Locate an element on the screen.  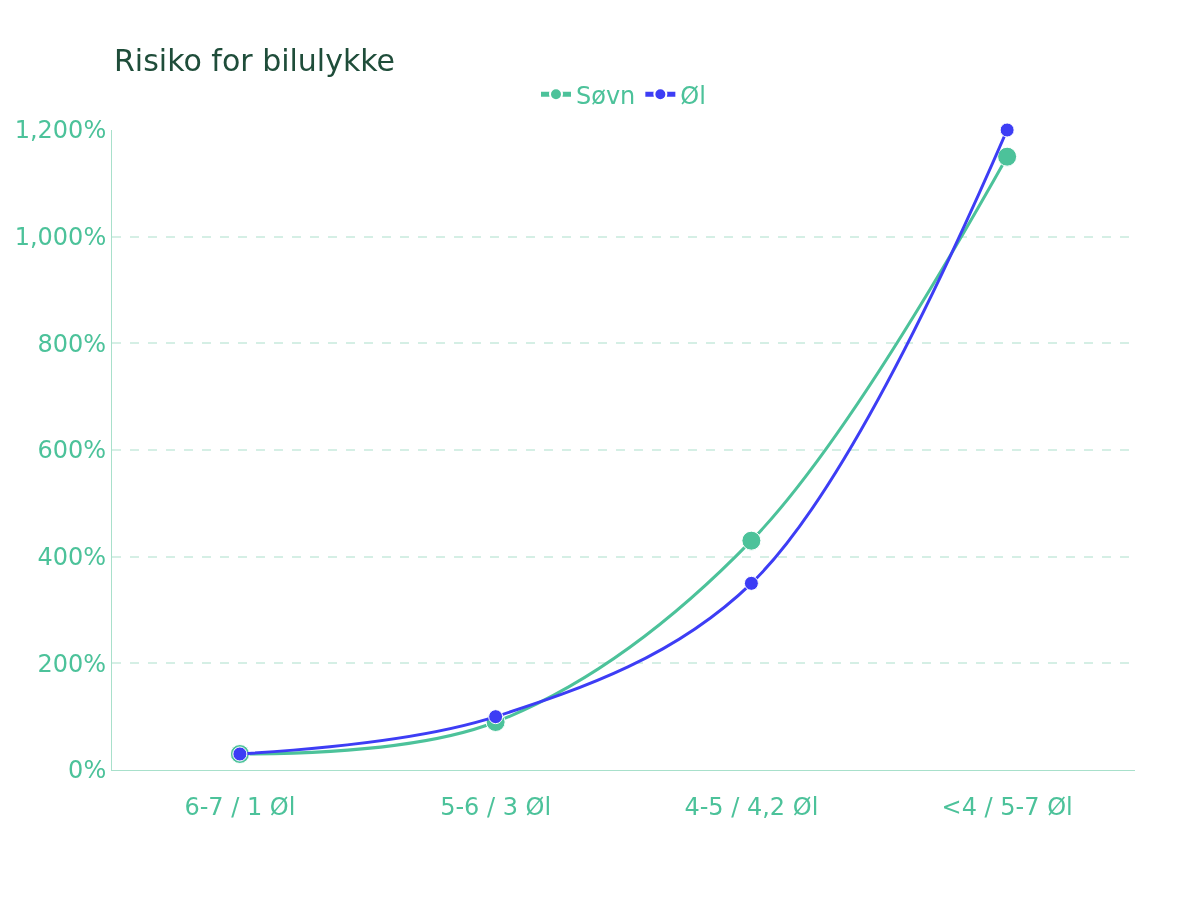
y-tick-label: 200% is located at coordinates (72, 663).